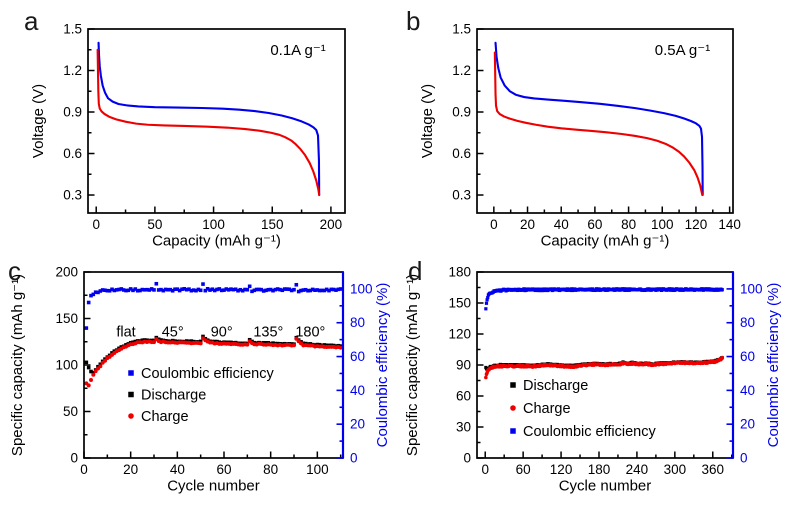  I want to click on charge-curve-line, so click(208, 122).